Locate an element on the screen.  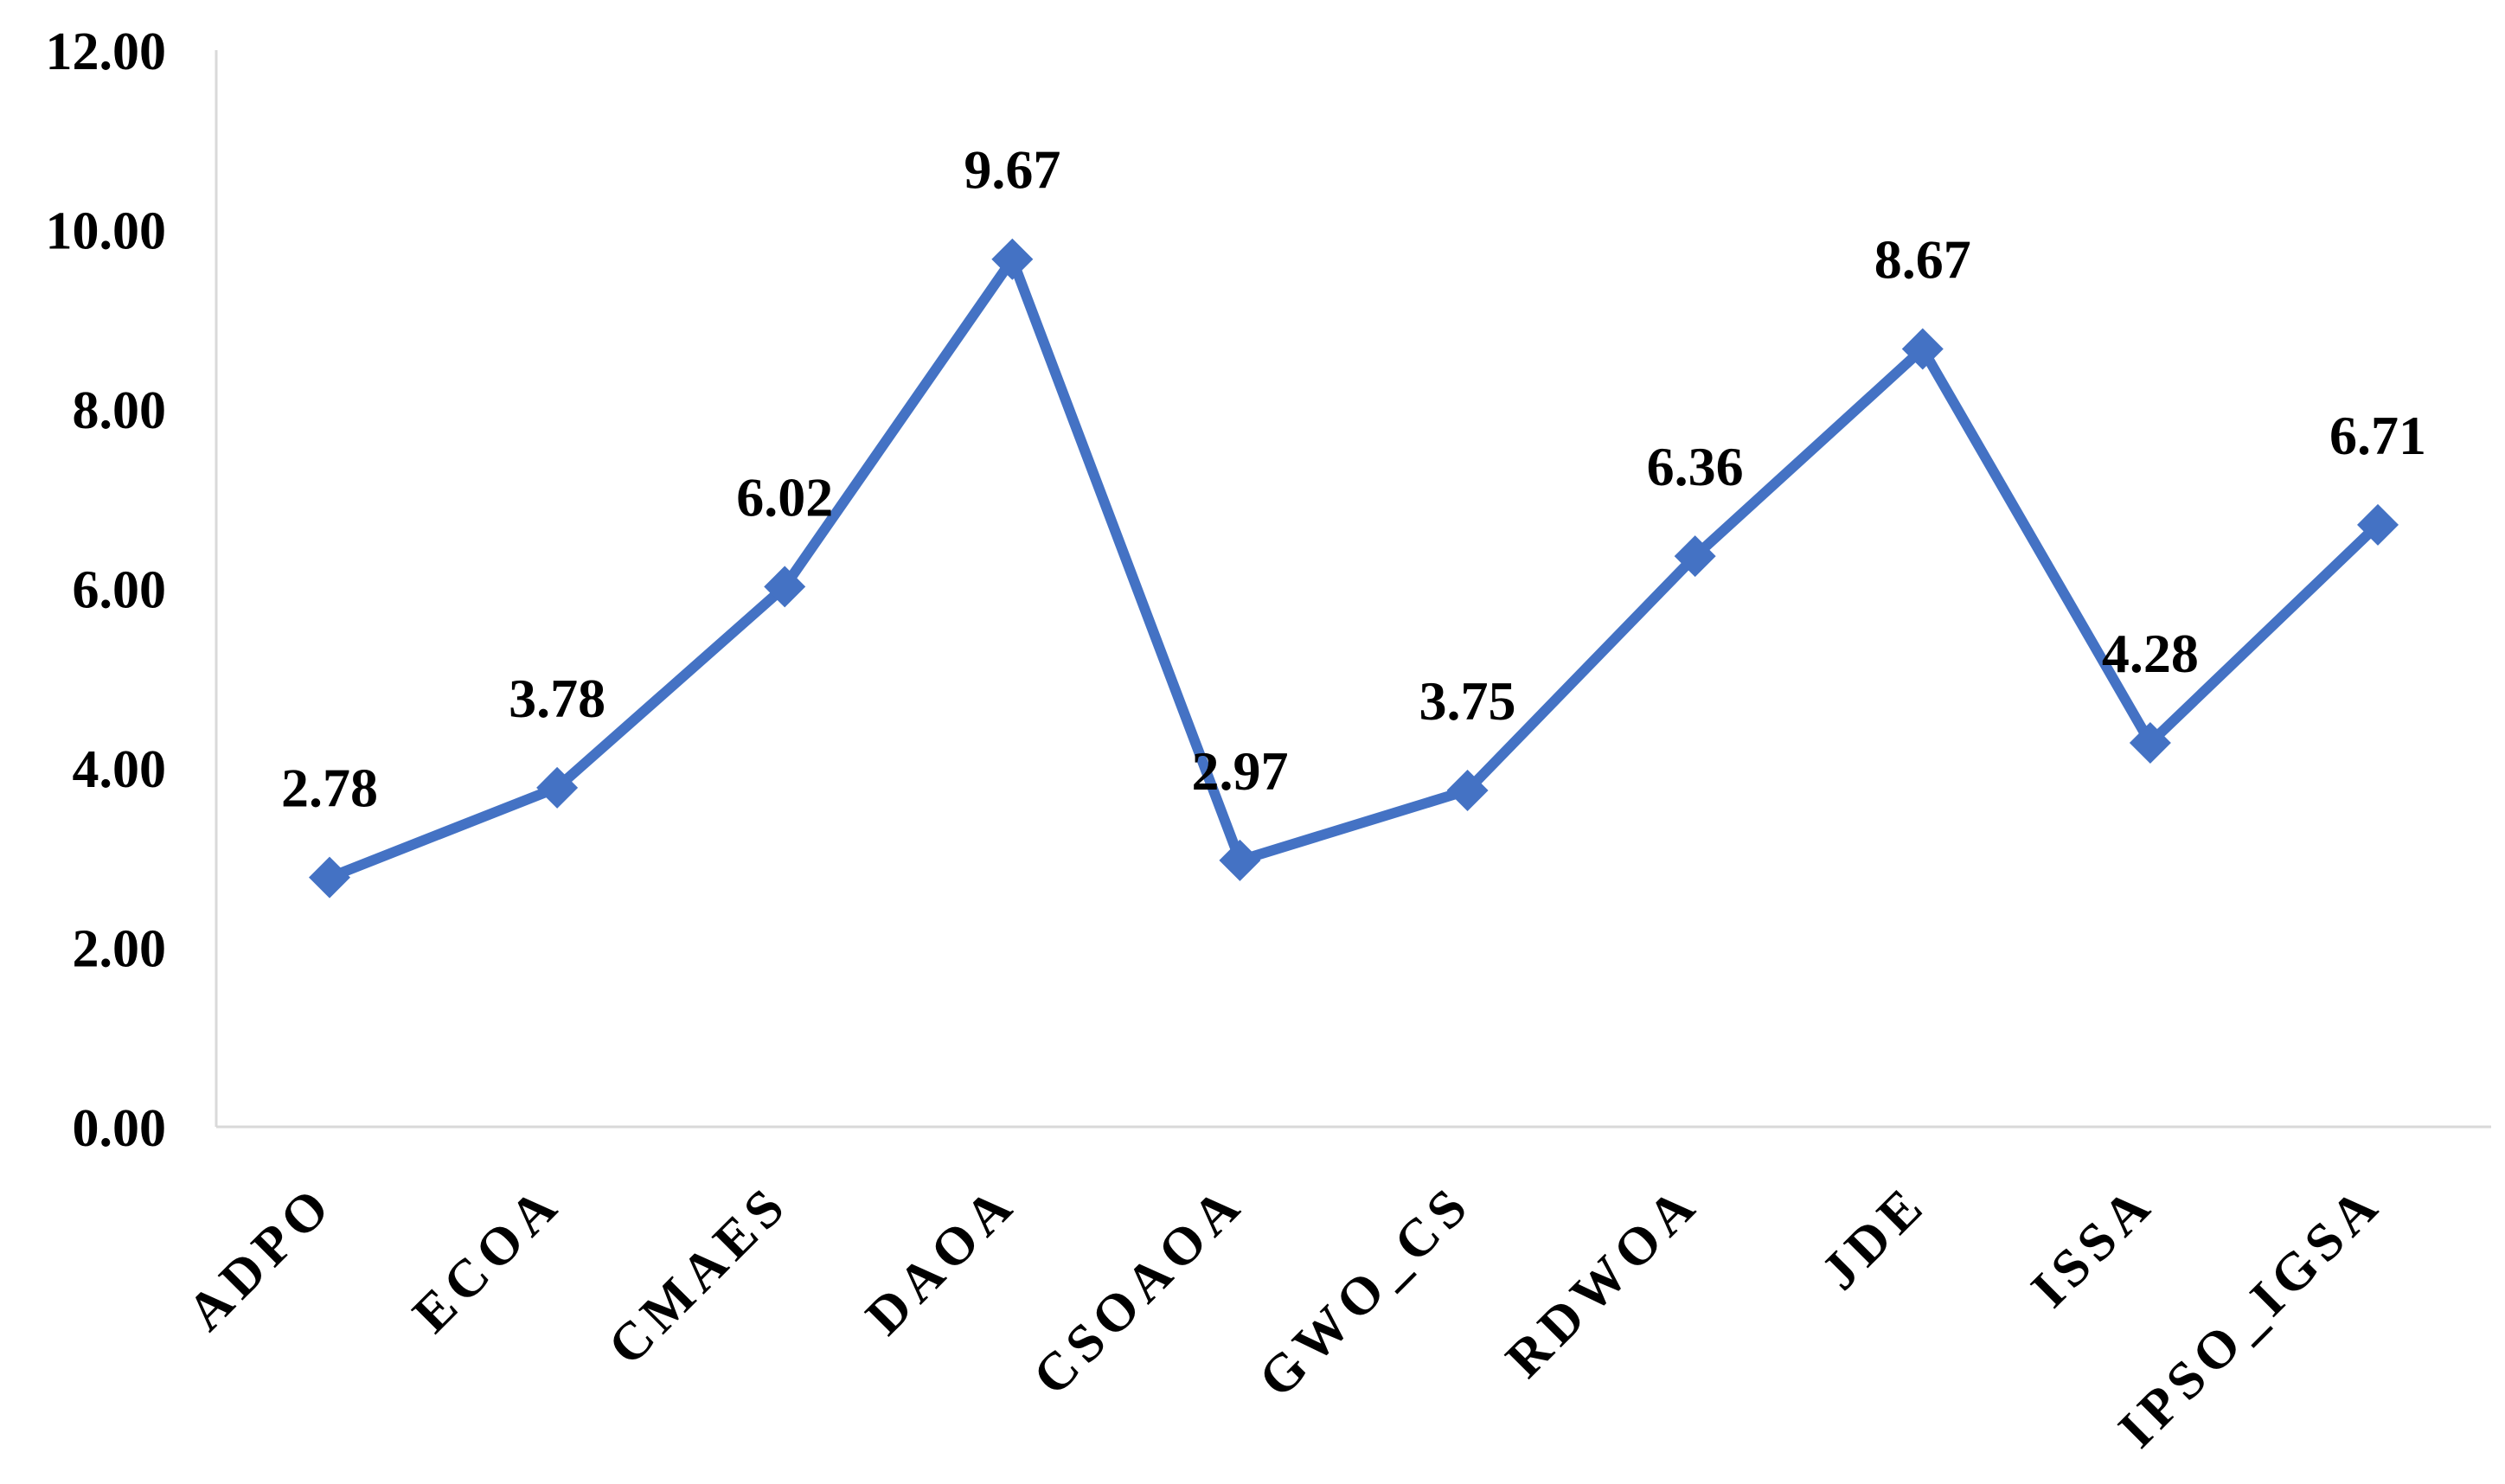
y-tick-label: 2.00 is located at coordinates (120, 950).